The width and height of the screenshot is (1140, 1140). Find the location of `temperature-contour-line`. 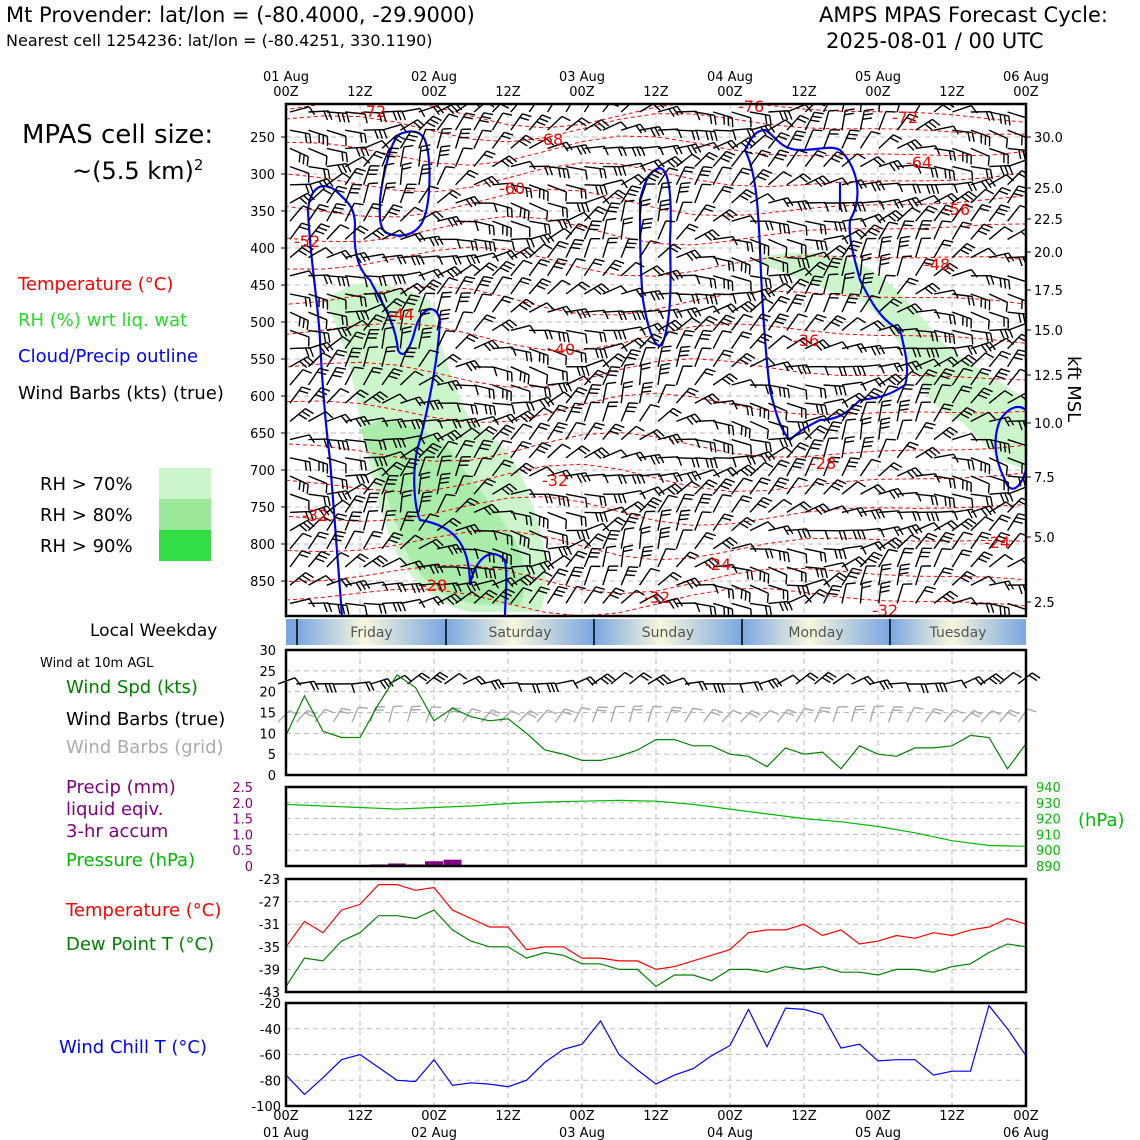

temperature-contour-line is located at coordinates (656, 545).